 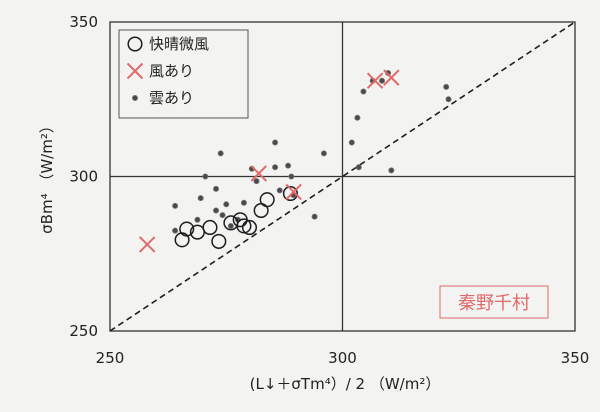 What do you see at coordinates (47, 176) in the screenshot?
I see `y-axis-label: σBm⁴ （W/m²）` at bounding box center [47, 176].